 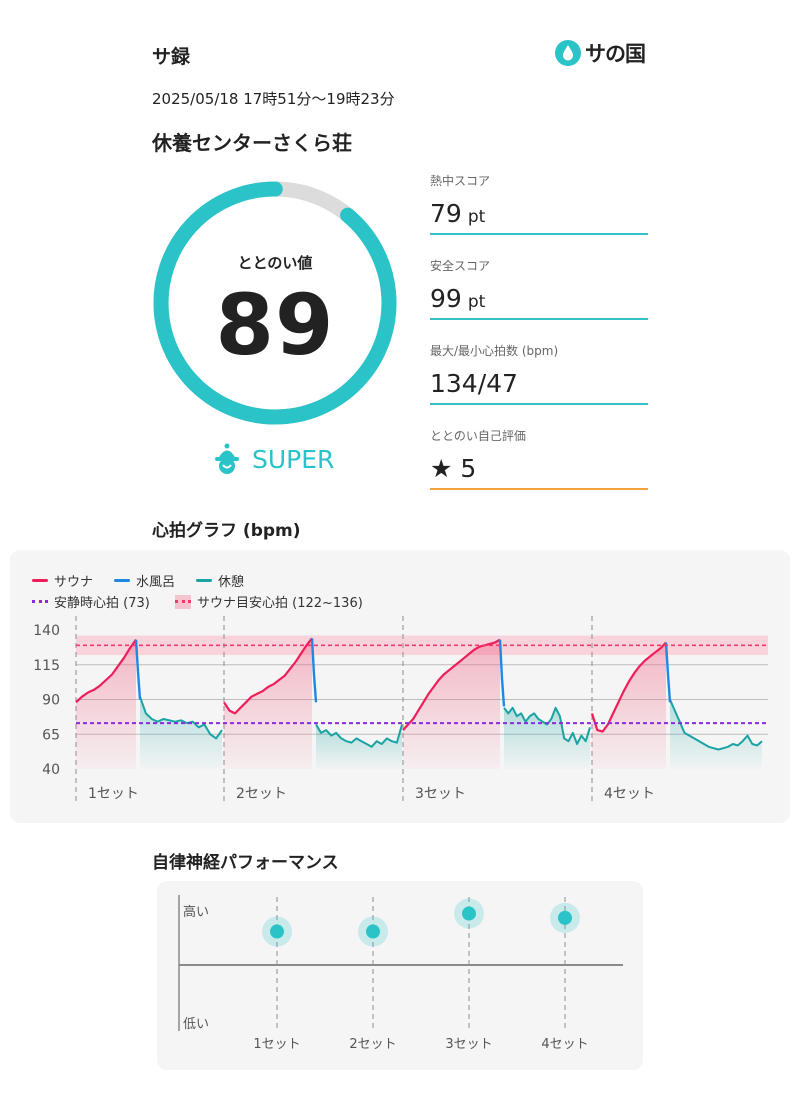 I want to click on set-label: 1セット, so click(x=113, y=794).